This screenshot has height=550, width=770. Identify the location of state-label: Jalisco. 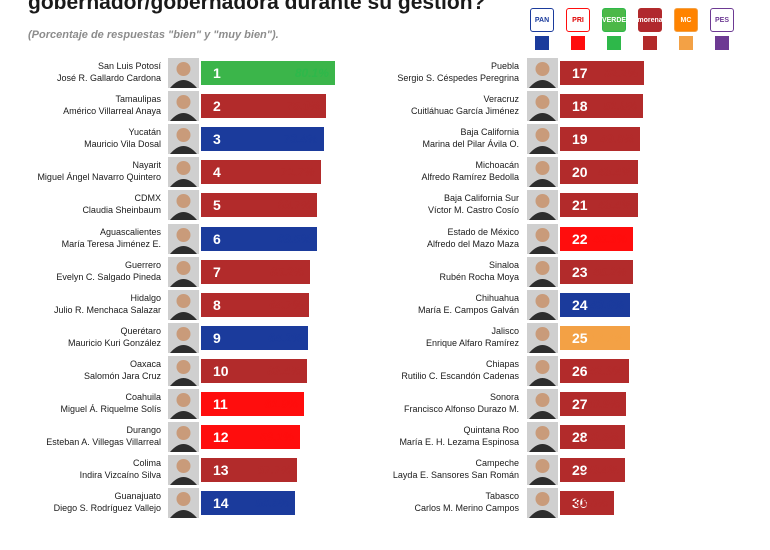
(505, 330).